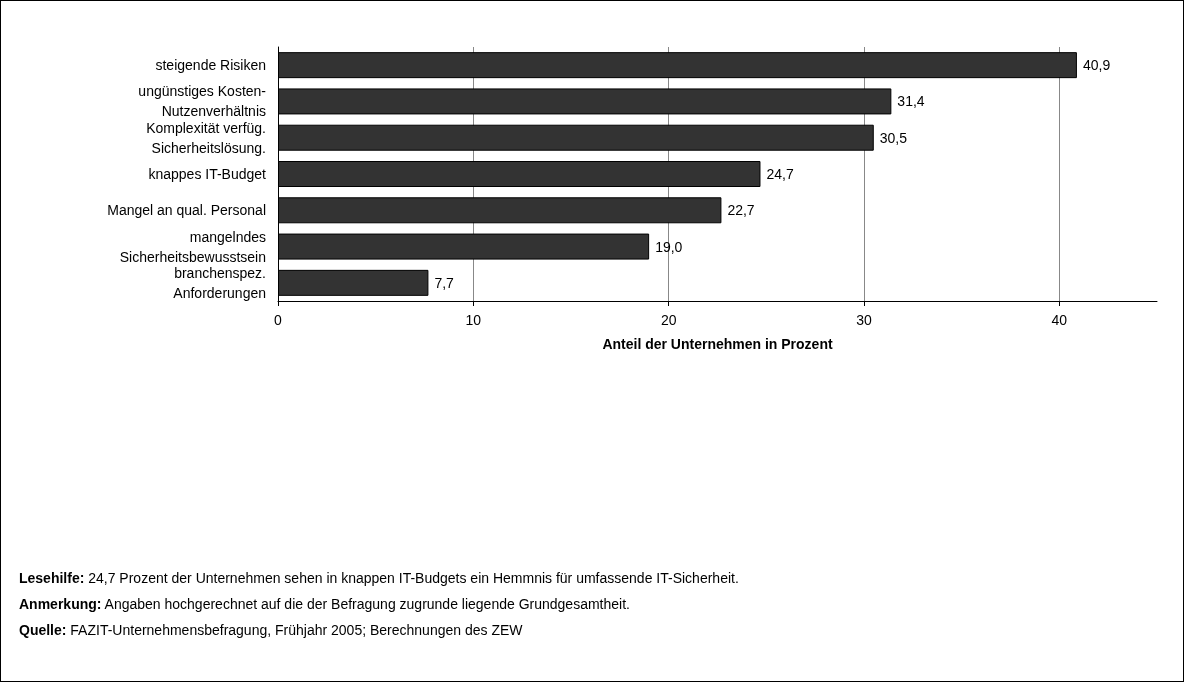  Describe the element at coordinates (1096, 65) in the screenshot. I see `data-label: 40,9` at that location.